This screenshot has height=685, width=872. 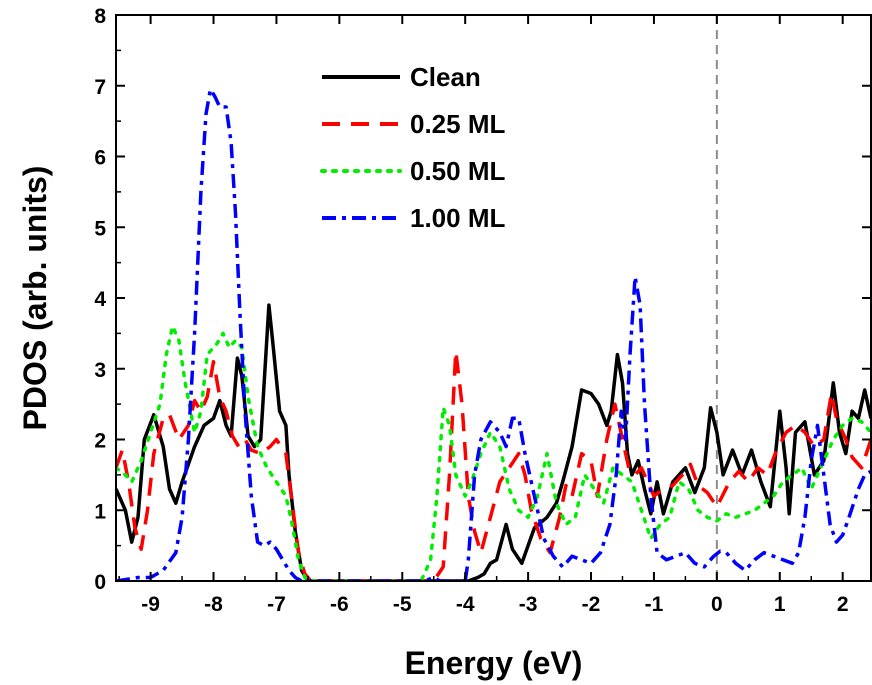 What do you see at coordinates (591, 604) in the screenshot?
I see `x-tick-label: -2` at bounding box center [591, 604].